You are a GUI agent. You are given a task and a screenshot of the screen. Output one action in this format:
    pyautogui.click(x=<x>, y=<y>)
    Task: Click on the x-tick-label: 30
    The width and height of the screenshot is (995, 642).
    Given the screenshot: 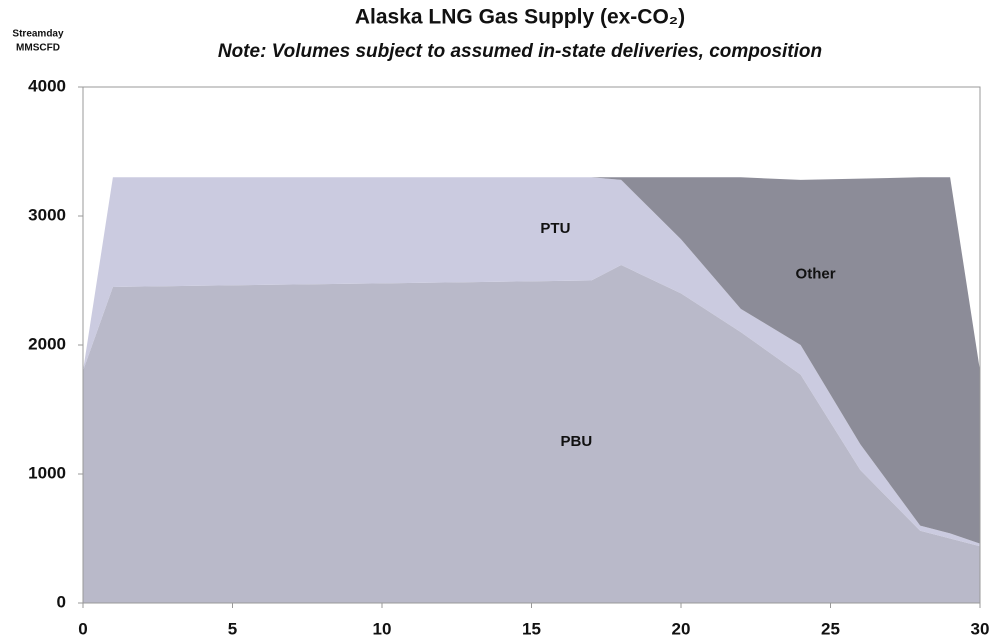 What is the action you would take?
    pyautogui.click(x=980, y=628)
    